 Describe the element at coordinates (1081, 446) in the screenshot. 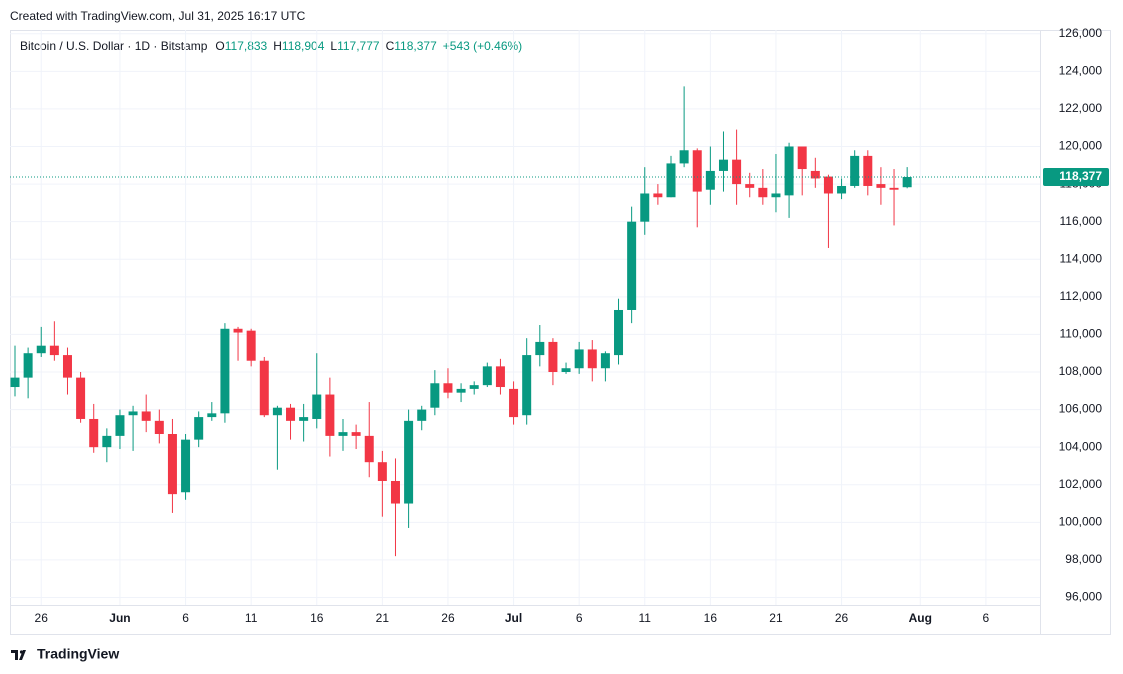

I see `y-tick-label: 104,000` at that location.